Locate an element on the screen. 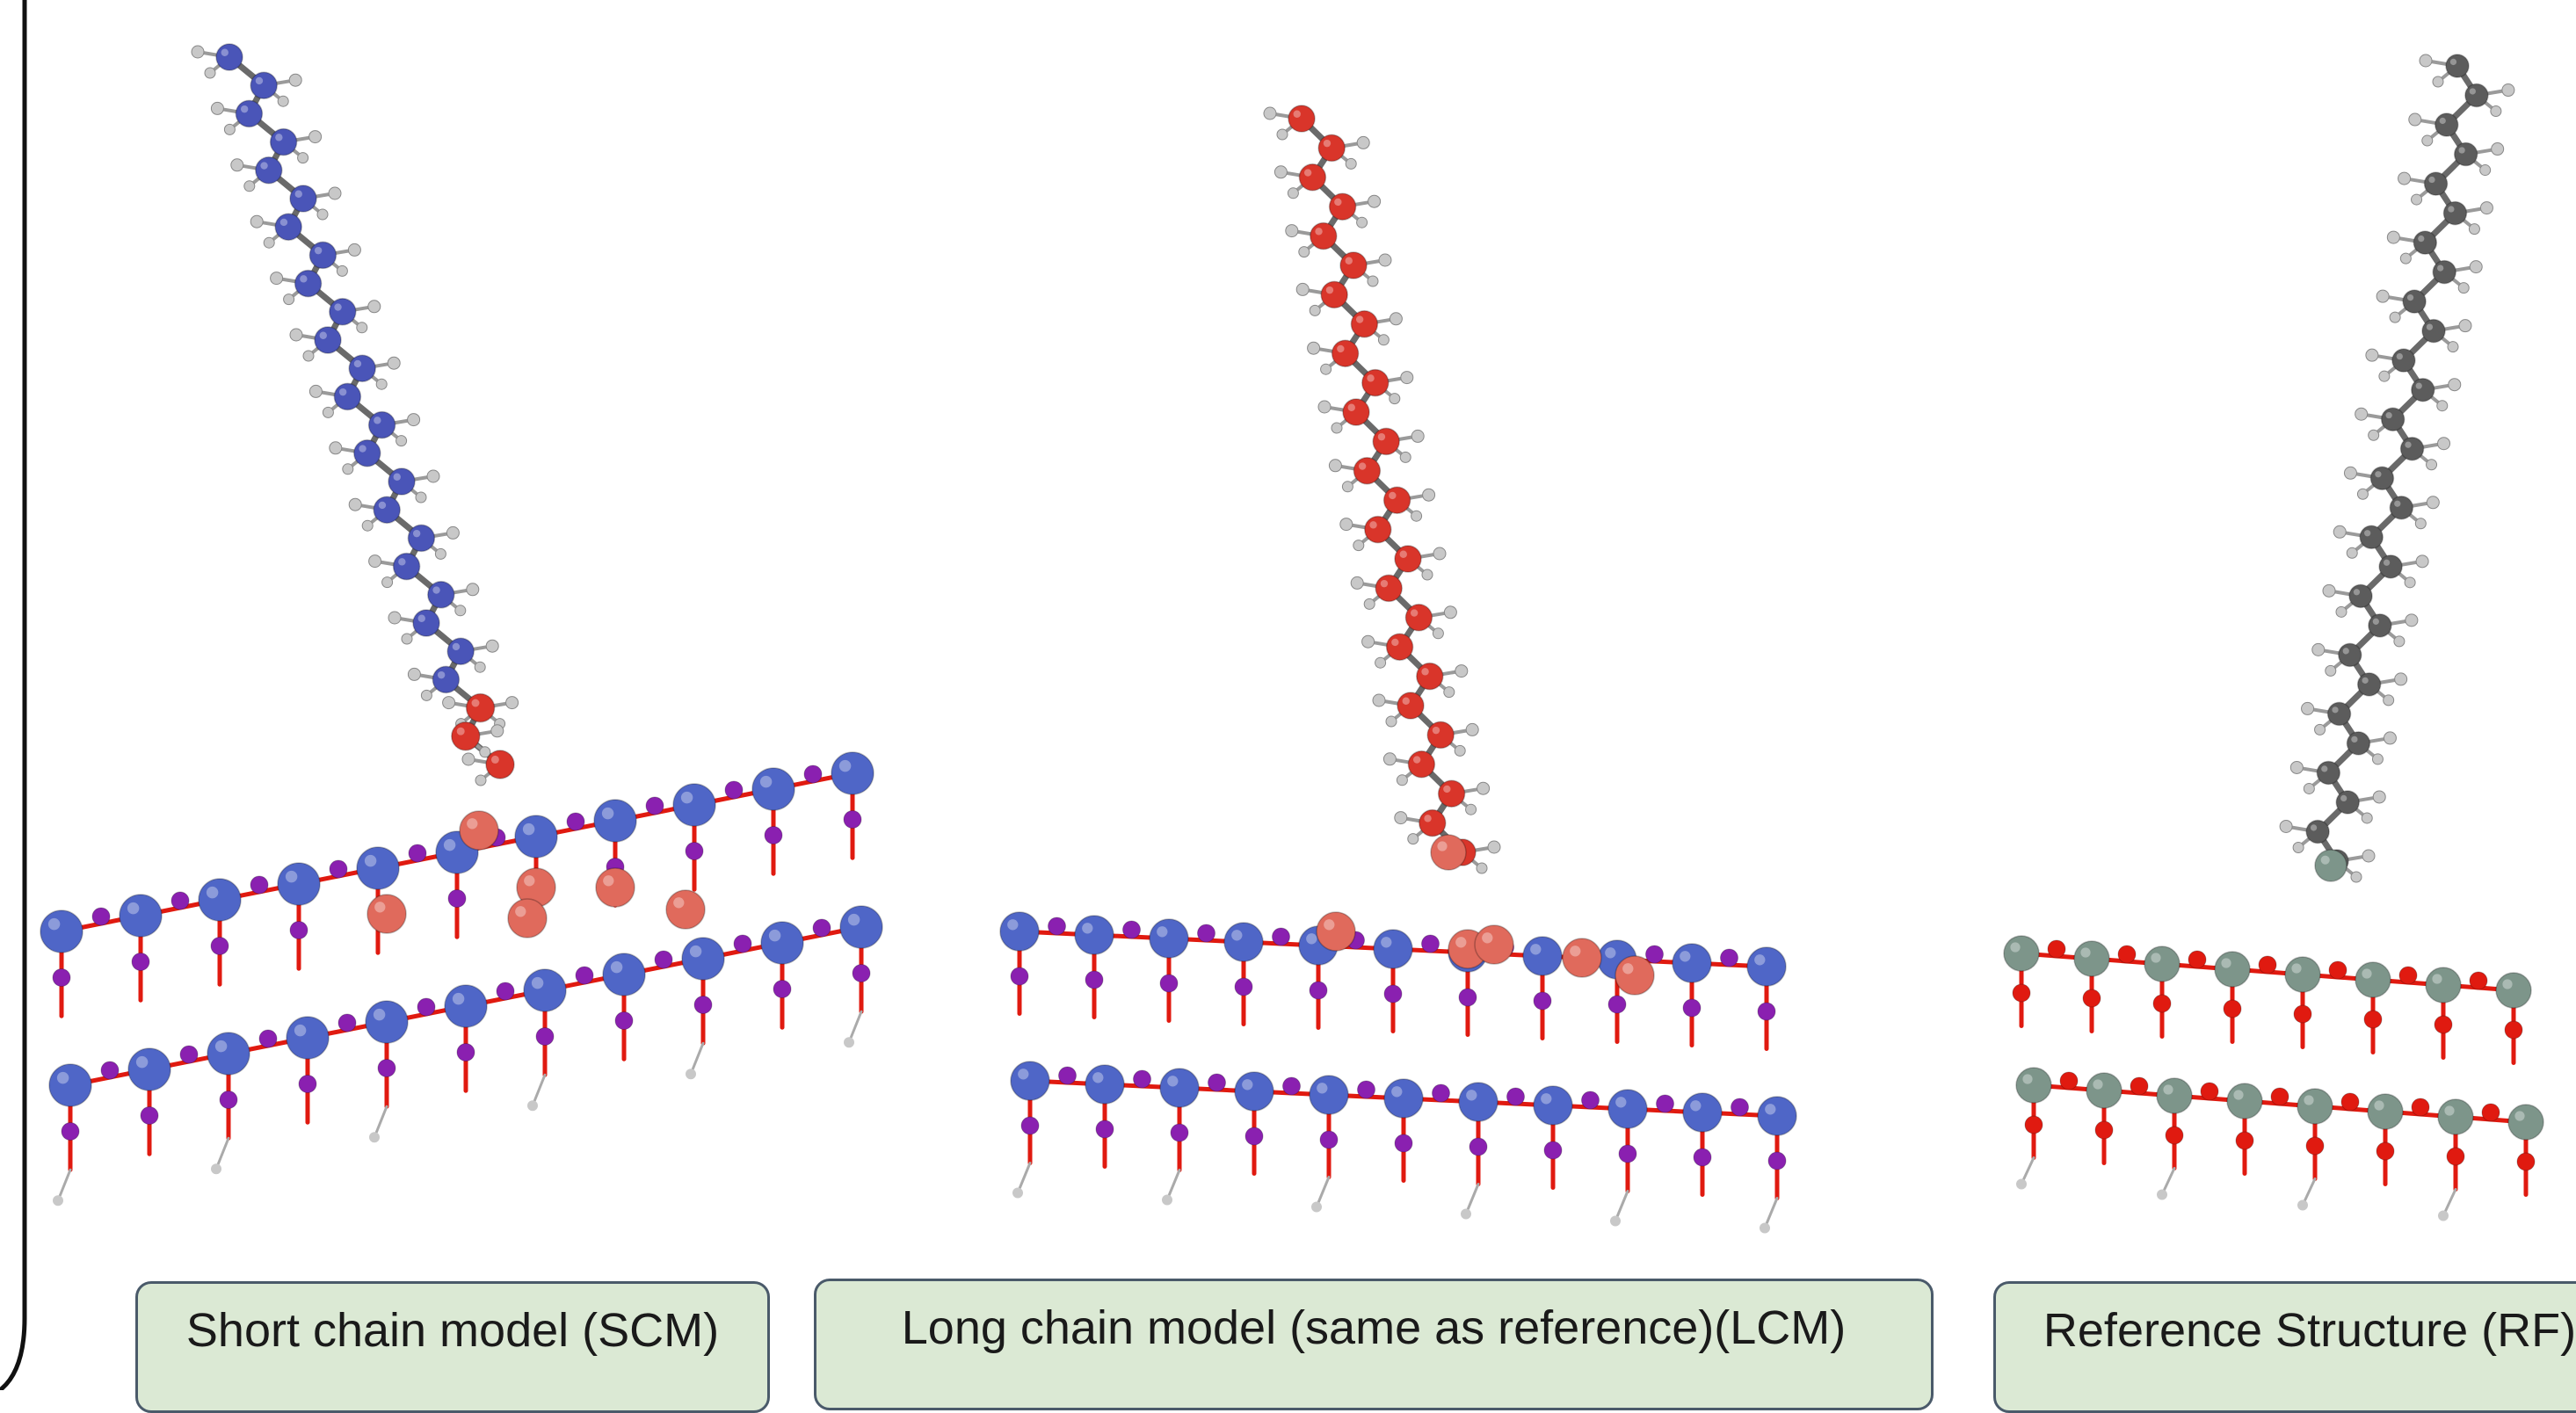  highlight-atom-shine is located at coordinates (1487, 938).